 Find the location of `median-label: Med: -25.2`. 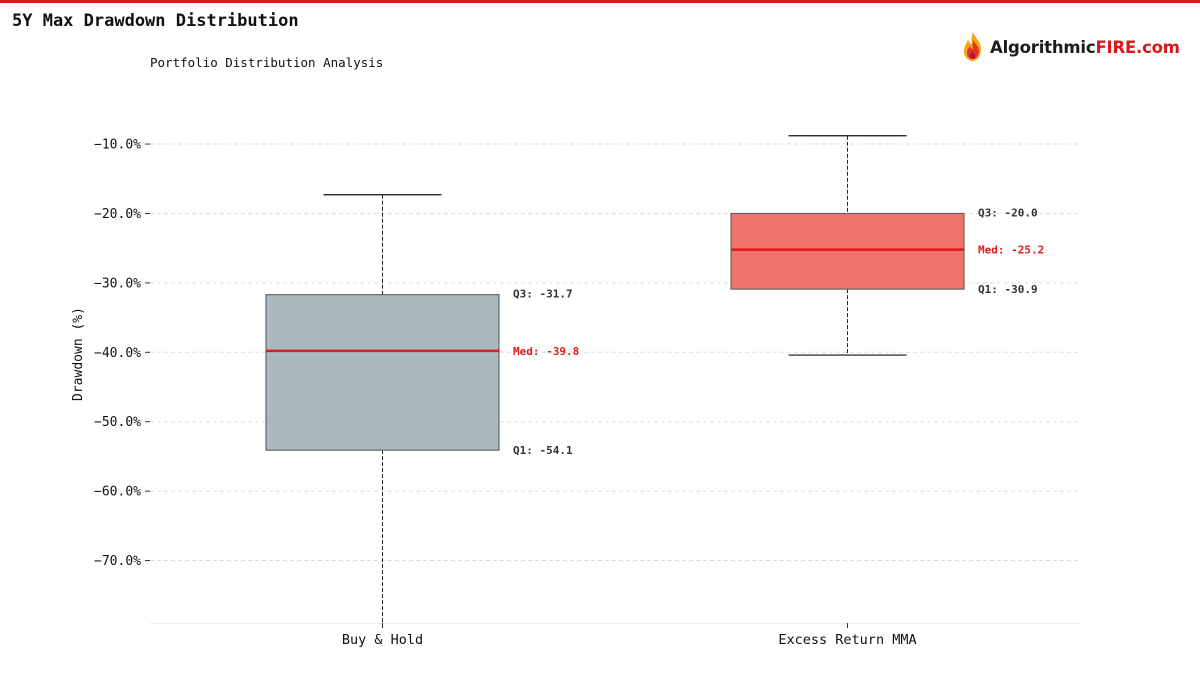

median-label: Med: -25.2 is located at coordinates (1011, 250).